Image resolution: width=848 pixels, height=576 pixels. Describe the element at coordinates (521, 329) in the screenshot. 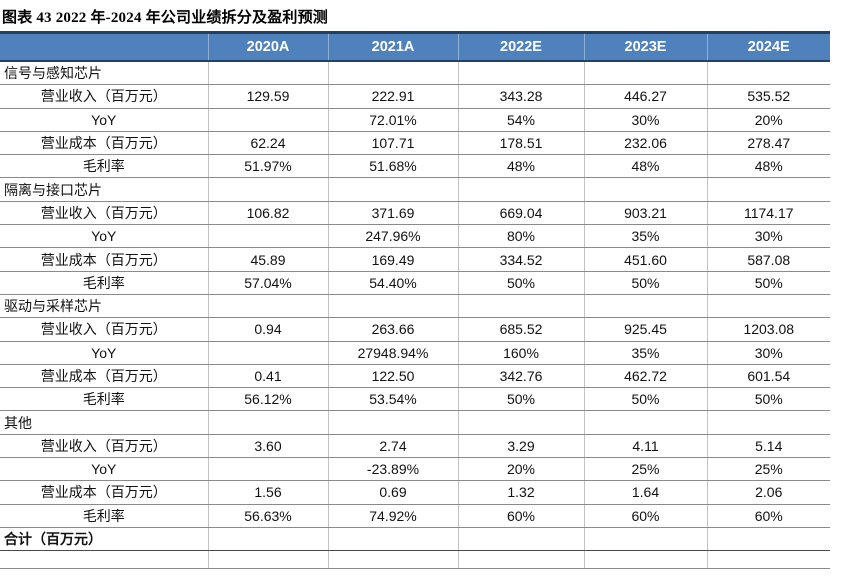

I see `cell-2022E: 685.52` at that location.